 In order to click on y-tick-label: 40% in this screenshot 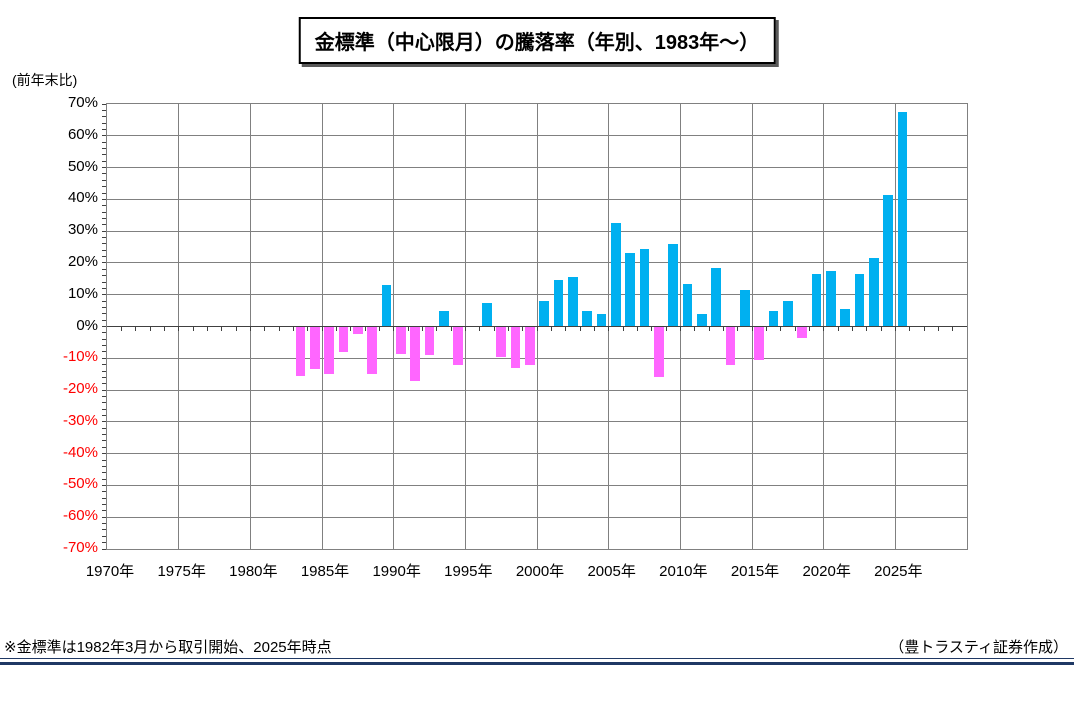, I will do `click(82, 198)`.